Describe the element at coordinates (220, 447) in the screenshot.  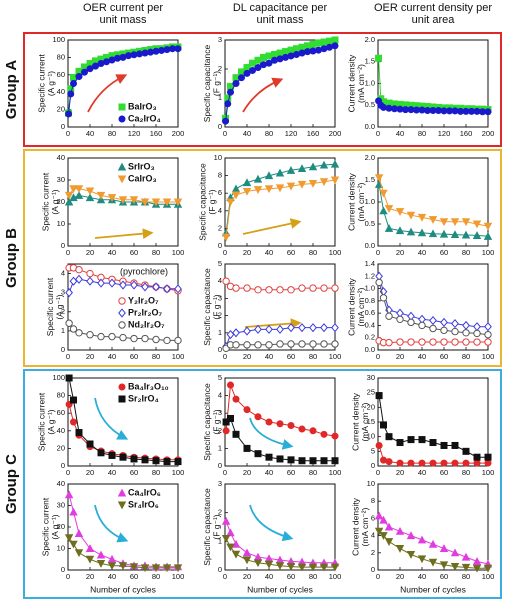
I see `y-tick-label: 1` at that location.